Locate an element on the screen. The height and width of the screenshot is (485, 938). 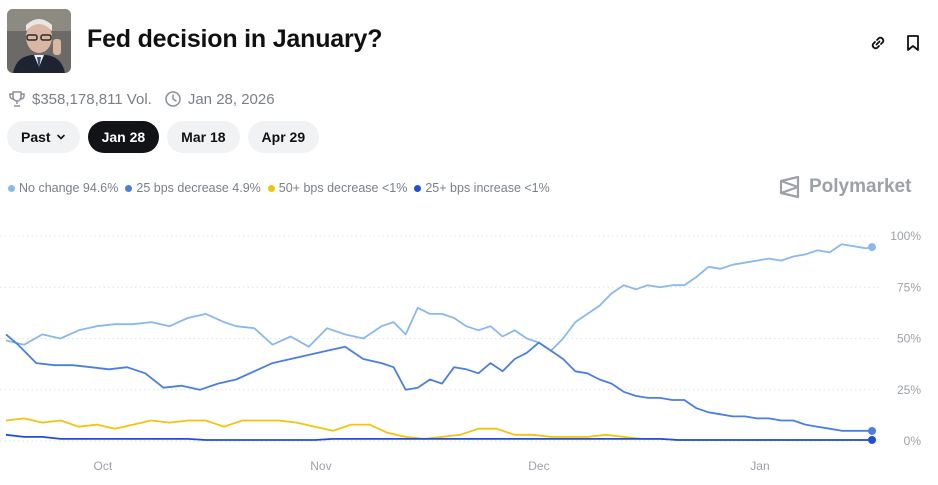
volume-stat: $358,178,811 Vol. is located at coordinates (80, 99).